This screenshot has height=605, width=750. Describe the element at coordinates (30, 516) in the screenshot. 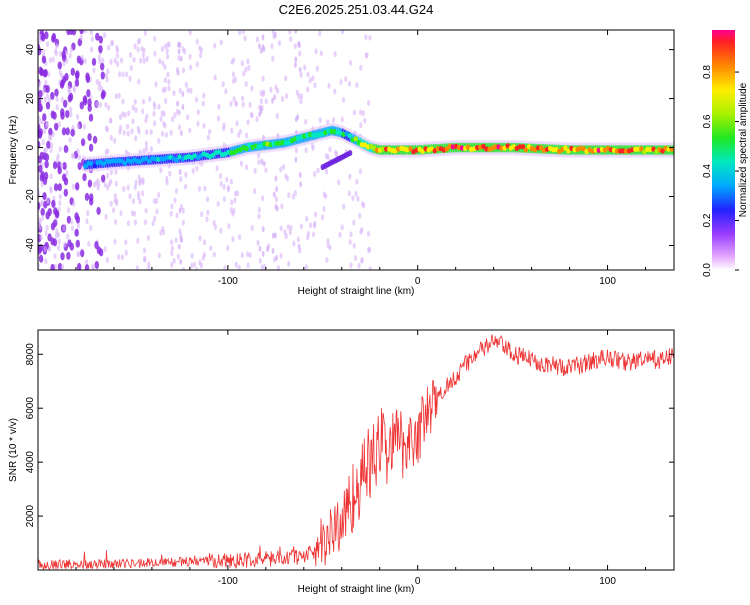

I see `snr-y-tick-label: 2000` at that location.